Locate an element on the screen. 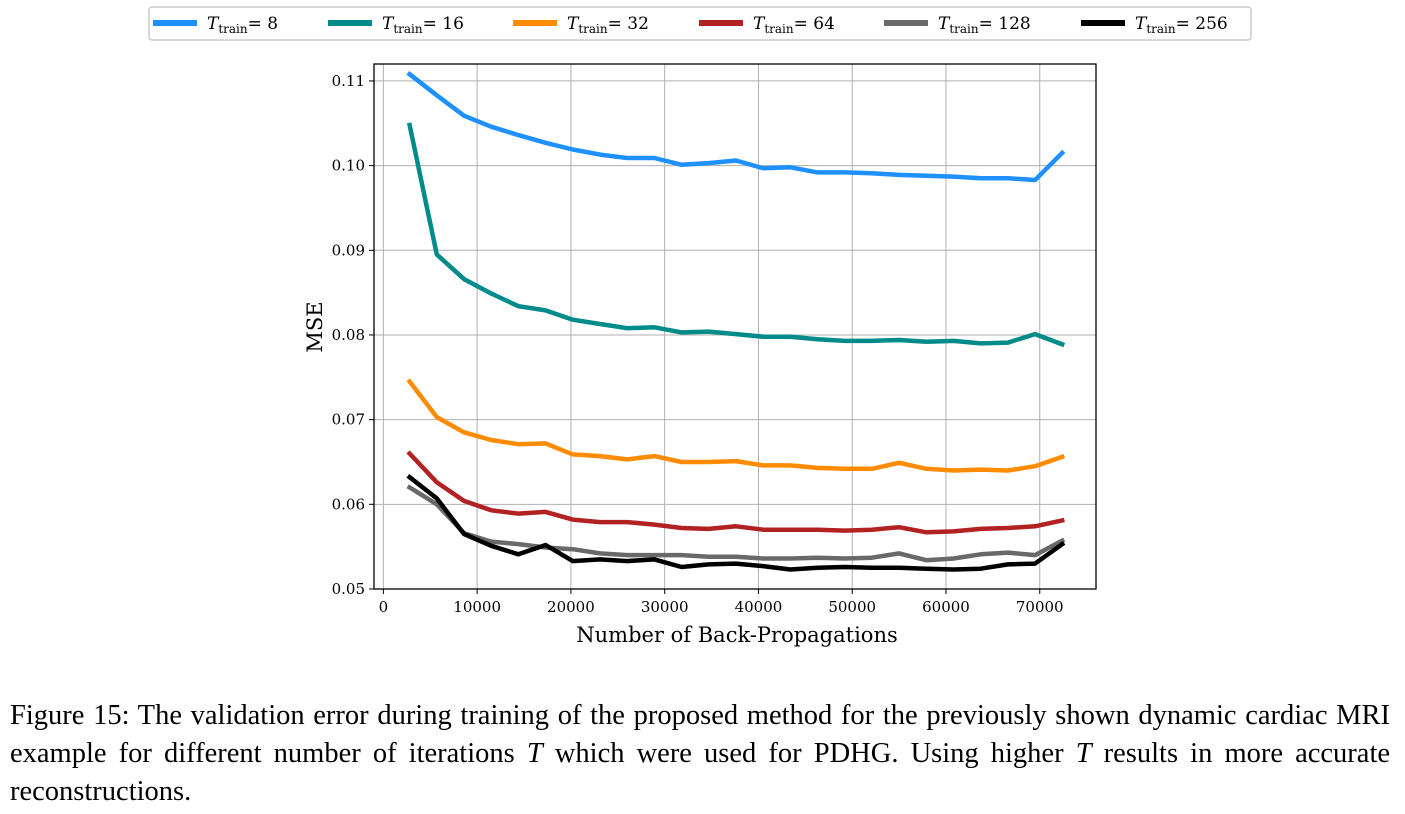  caption-text-2: which were used for PDHG. Using higher is located at coordinates (809, 753).